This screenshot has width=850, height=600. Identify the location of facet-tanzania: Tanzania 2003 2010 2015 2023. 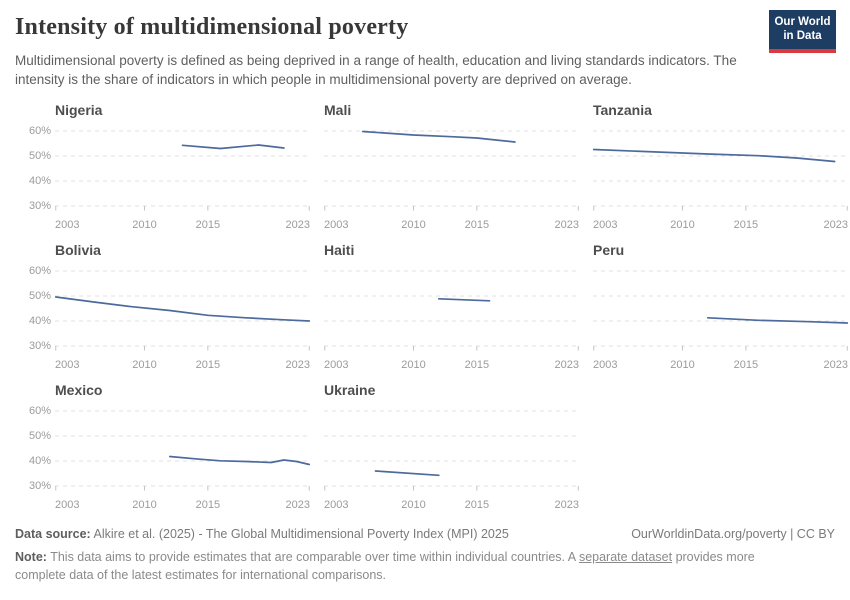
(720, 167).